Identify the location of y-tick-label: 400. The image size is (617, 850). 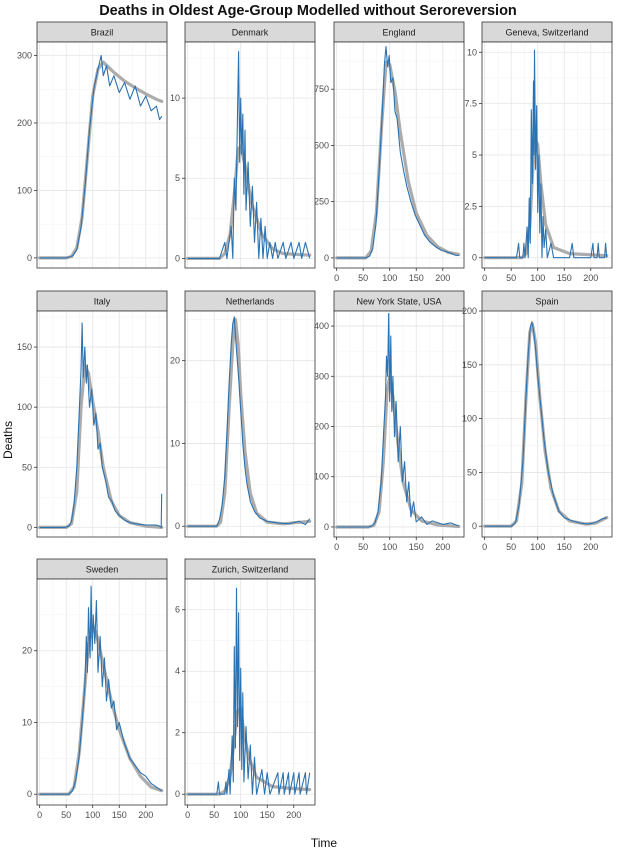
(321, 326).